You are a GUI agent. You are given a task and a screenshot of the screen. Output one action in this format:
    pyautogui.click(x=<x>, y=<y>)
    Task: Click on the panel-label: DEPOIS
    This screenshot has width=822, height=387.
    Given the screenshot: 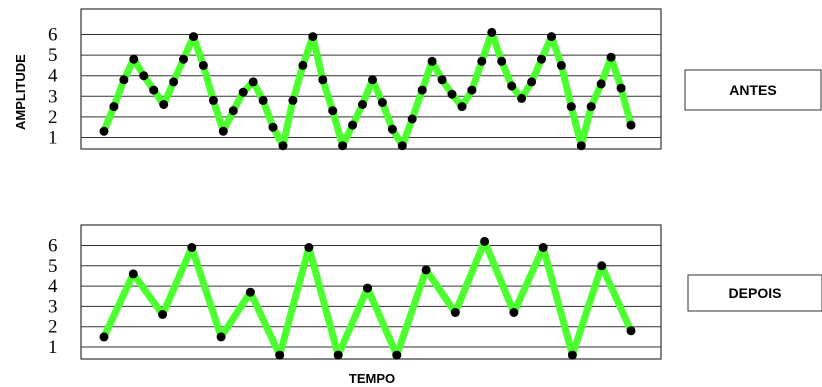 What is the action you would take?
    pyautogui.click(x=755, y=293)
    